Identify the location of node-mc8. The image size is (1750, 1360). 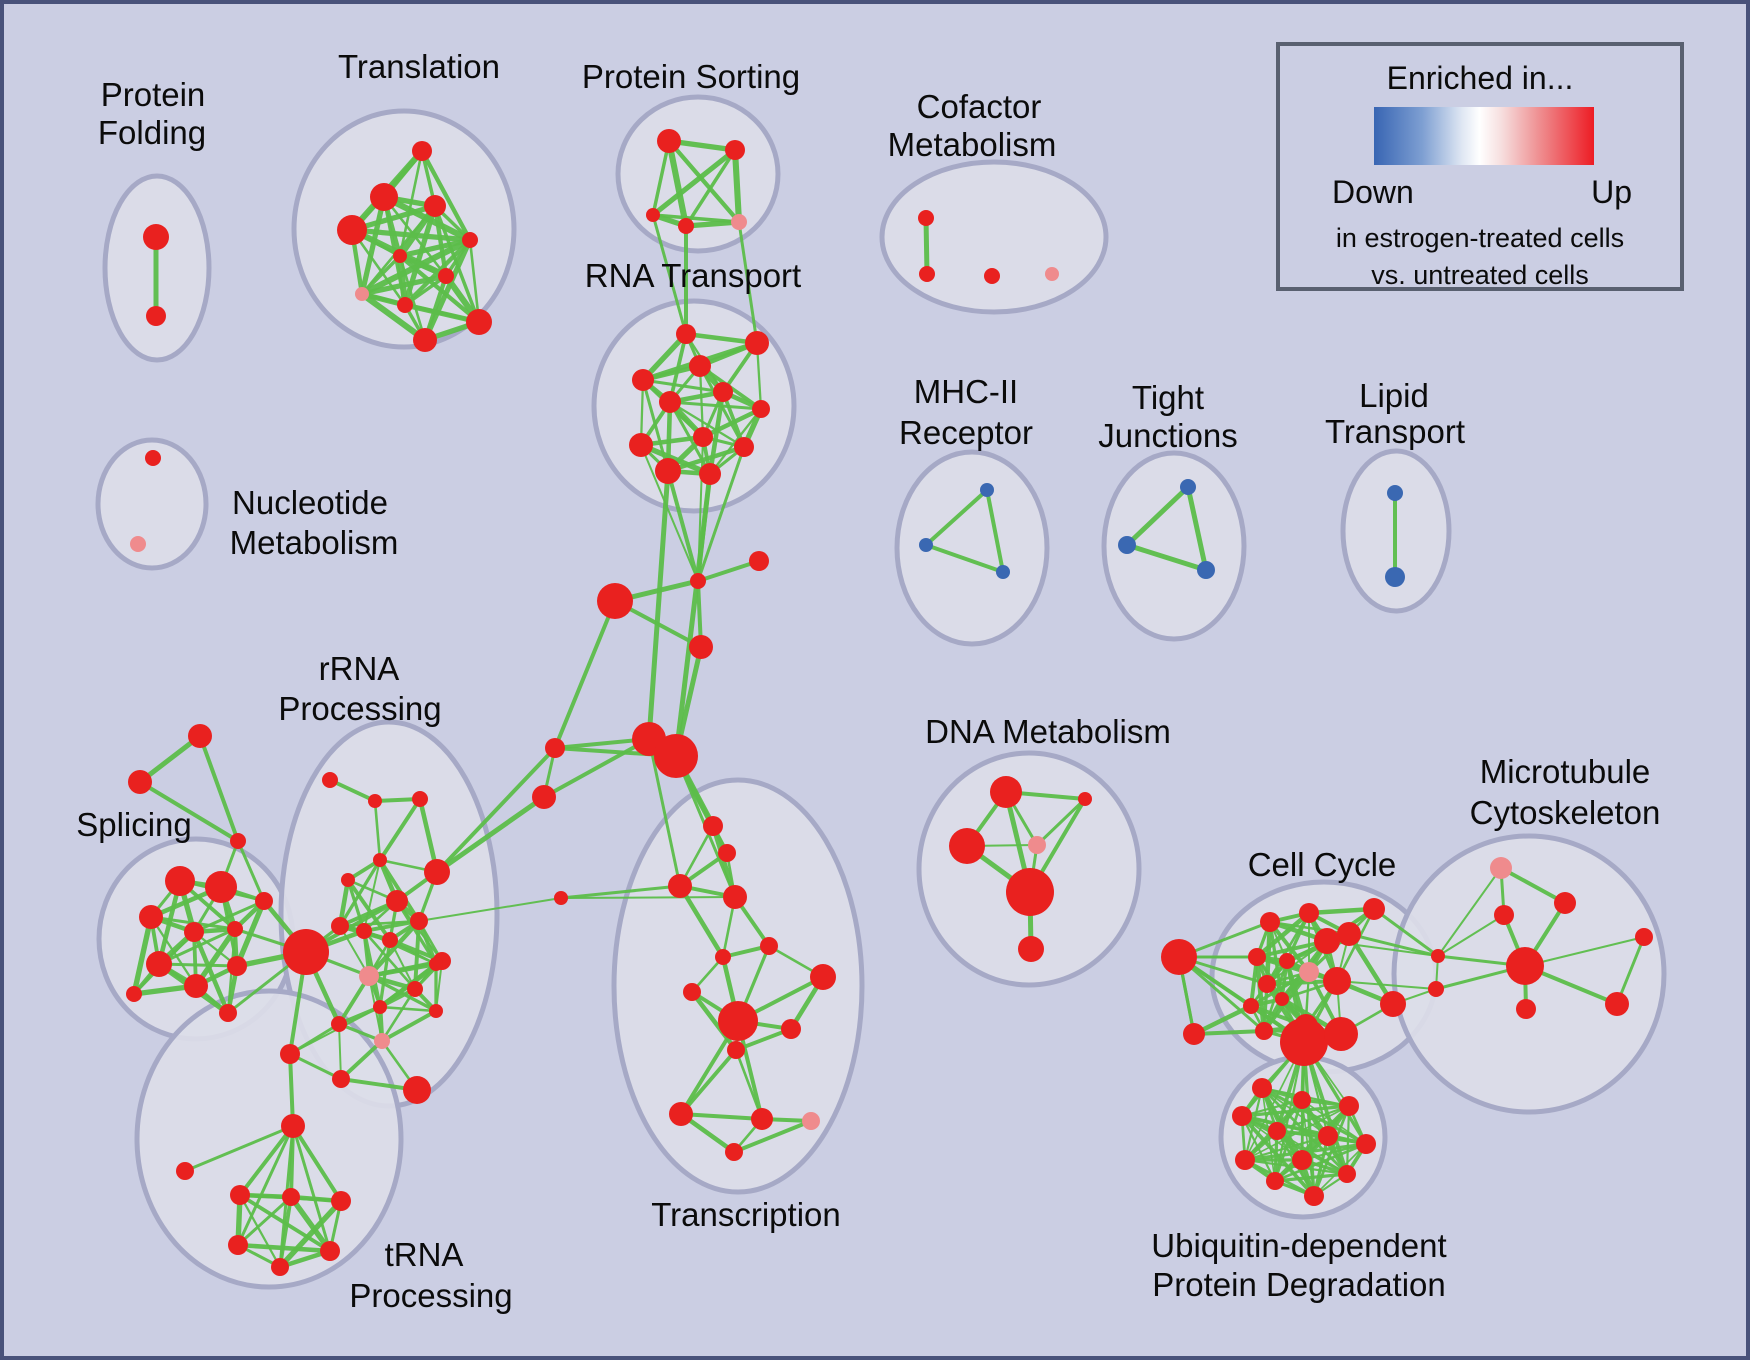
(1617, 1004).